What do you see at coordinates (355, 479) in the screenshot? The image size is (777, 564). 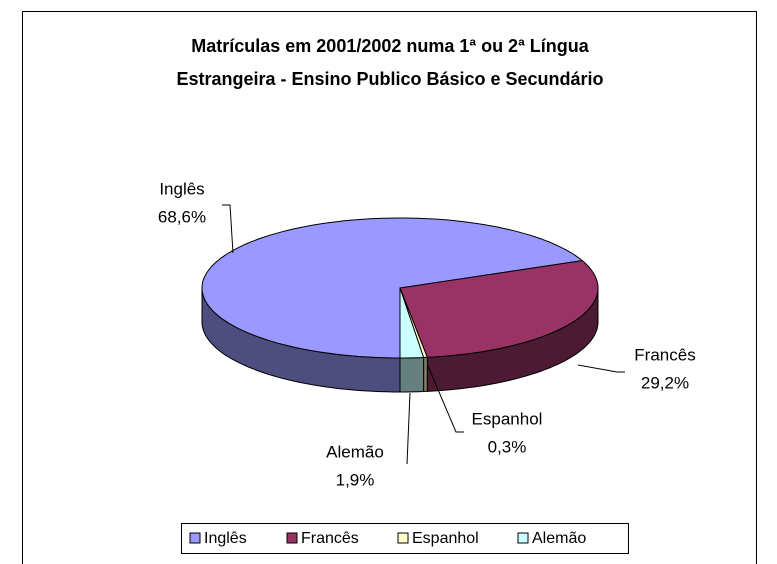 I see `data-label-value: 1,9%` at bounding box center [355, 479].